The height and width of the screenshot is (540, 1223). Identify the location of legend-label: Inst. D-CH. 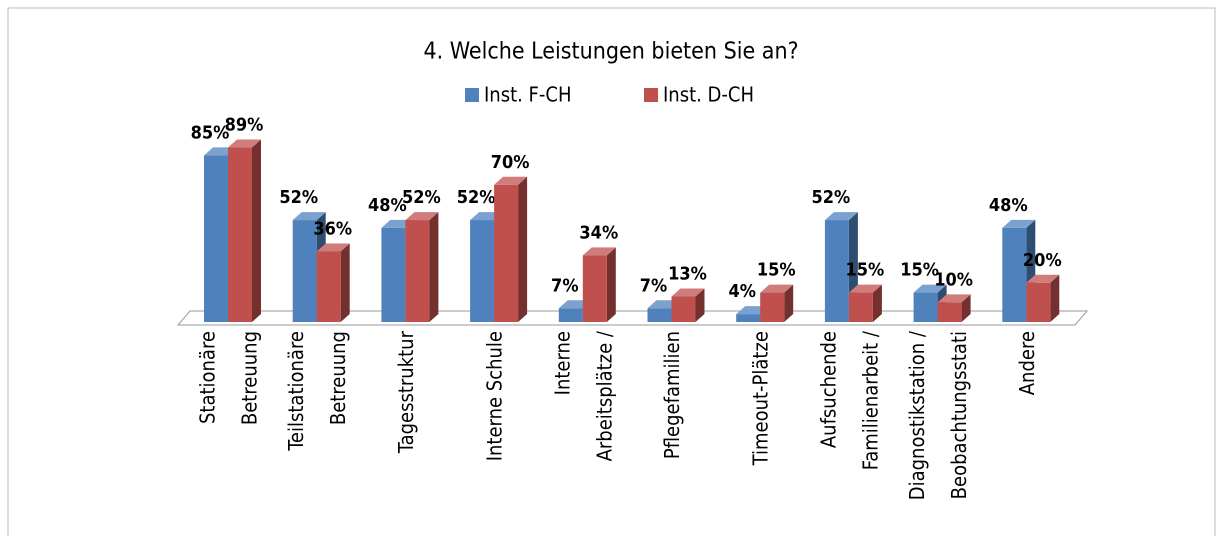
(708, 95).